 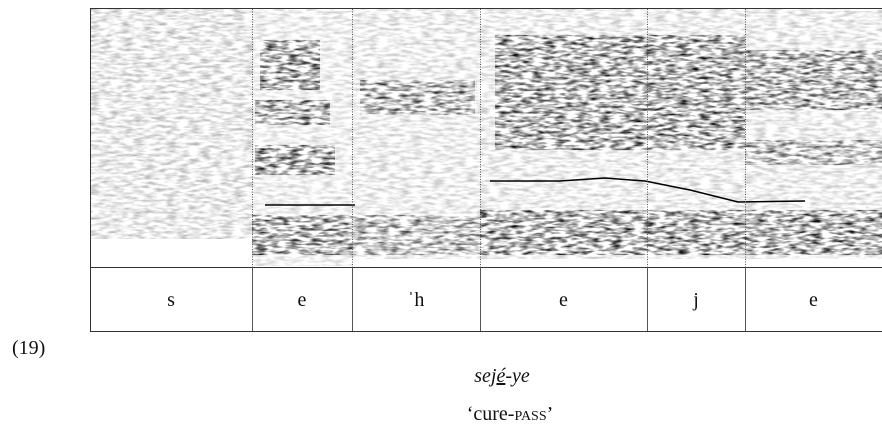 I want to click on gloss: ‘cure-pass’, so click(x=510, y=414).